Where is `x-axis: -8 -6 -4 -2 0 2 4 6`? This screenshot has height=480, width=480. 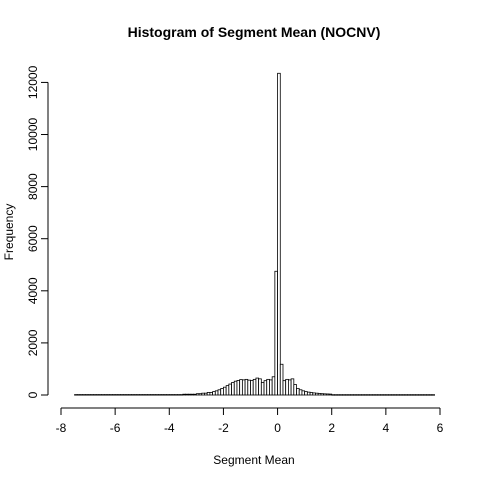
x-axis: -8 -6 -4 -2 0 2 4 6 is located at coordinates (250, 421).